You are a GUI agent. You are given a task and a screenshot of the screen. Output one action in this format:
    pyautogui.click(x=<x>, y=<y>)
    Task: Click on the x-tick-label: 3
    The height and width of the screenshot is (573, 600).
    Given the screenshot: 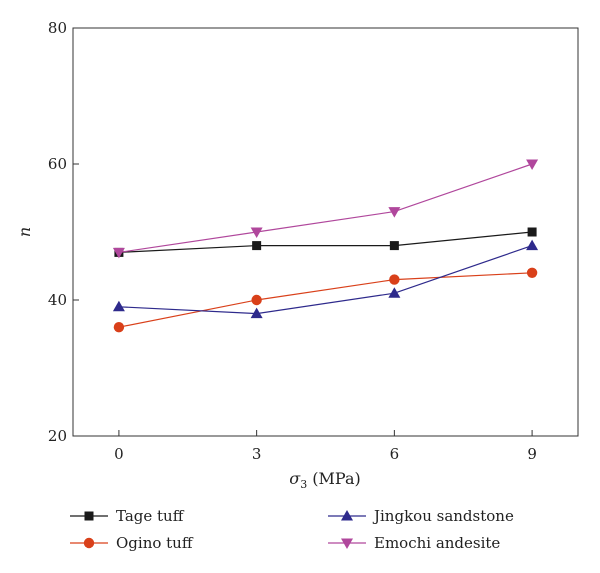 What is the action you would take?
    pyautogui.click(x=257, y=454)
    